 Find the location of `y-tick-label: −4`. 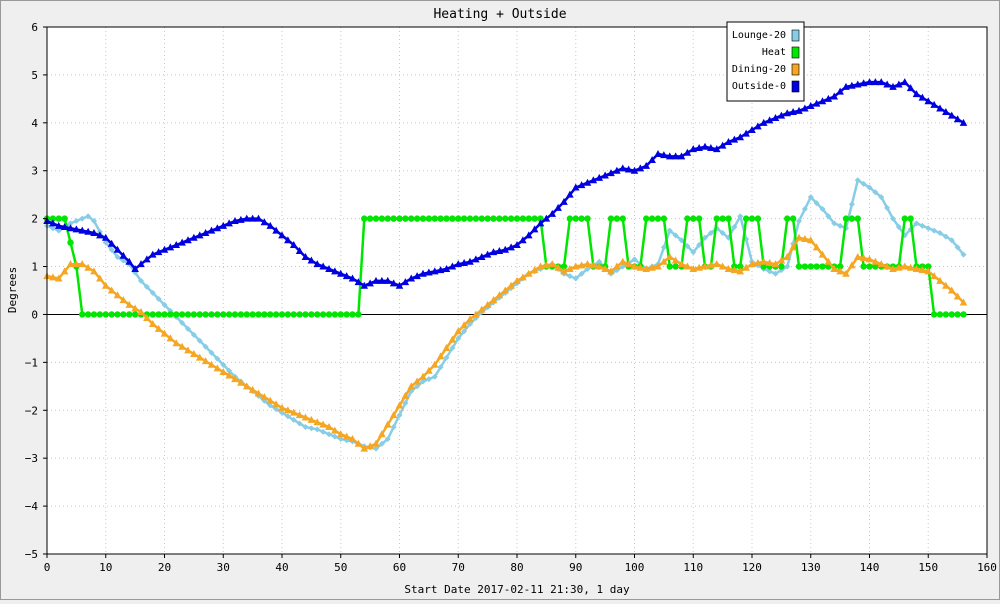

y-tick-label: −4 is located at coordinates (32, 506).